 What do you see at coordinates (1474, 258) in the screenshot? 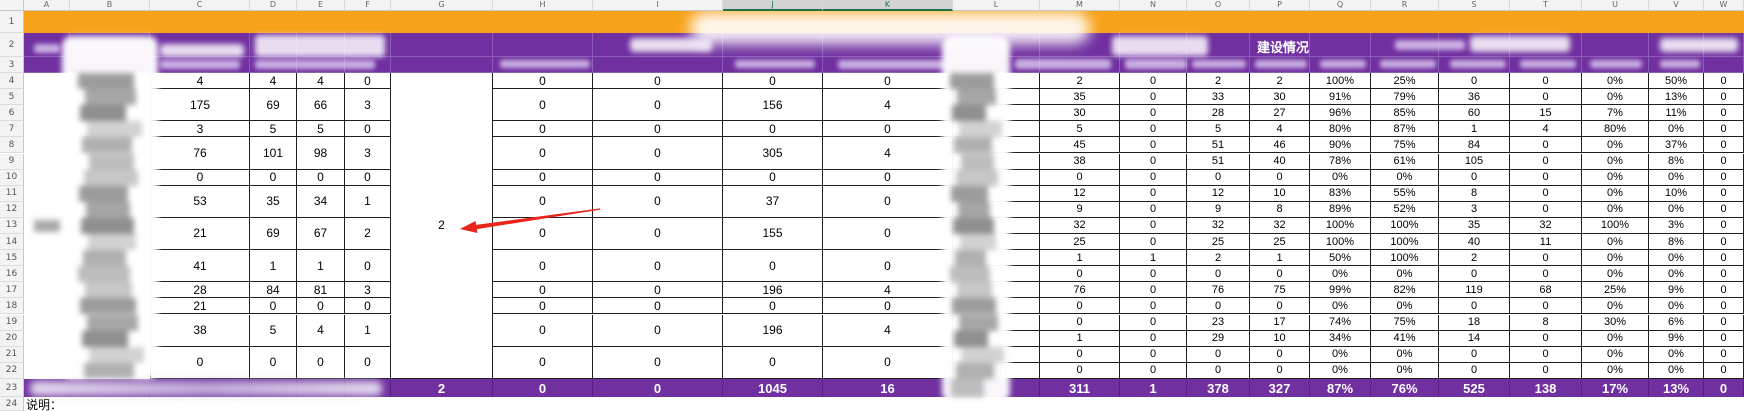
I see `cell-S15: 2` at bounding box center [1474, 258].